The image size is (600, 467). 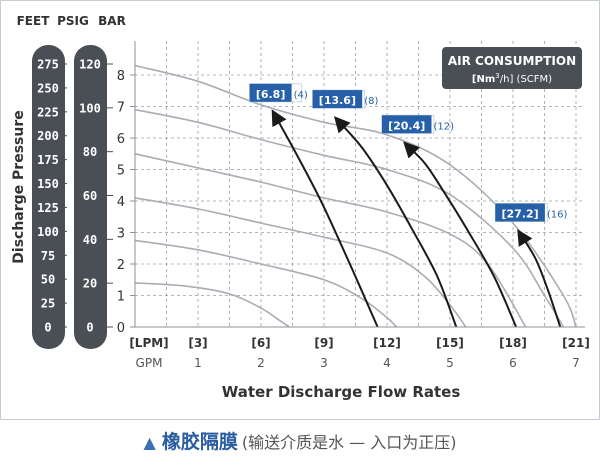 What do you see at coordinates (48, 112) in the screenshot?
I see `feet-tick-label: 225` at bounding box center [48, 112].